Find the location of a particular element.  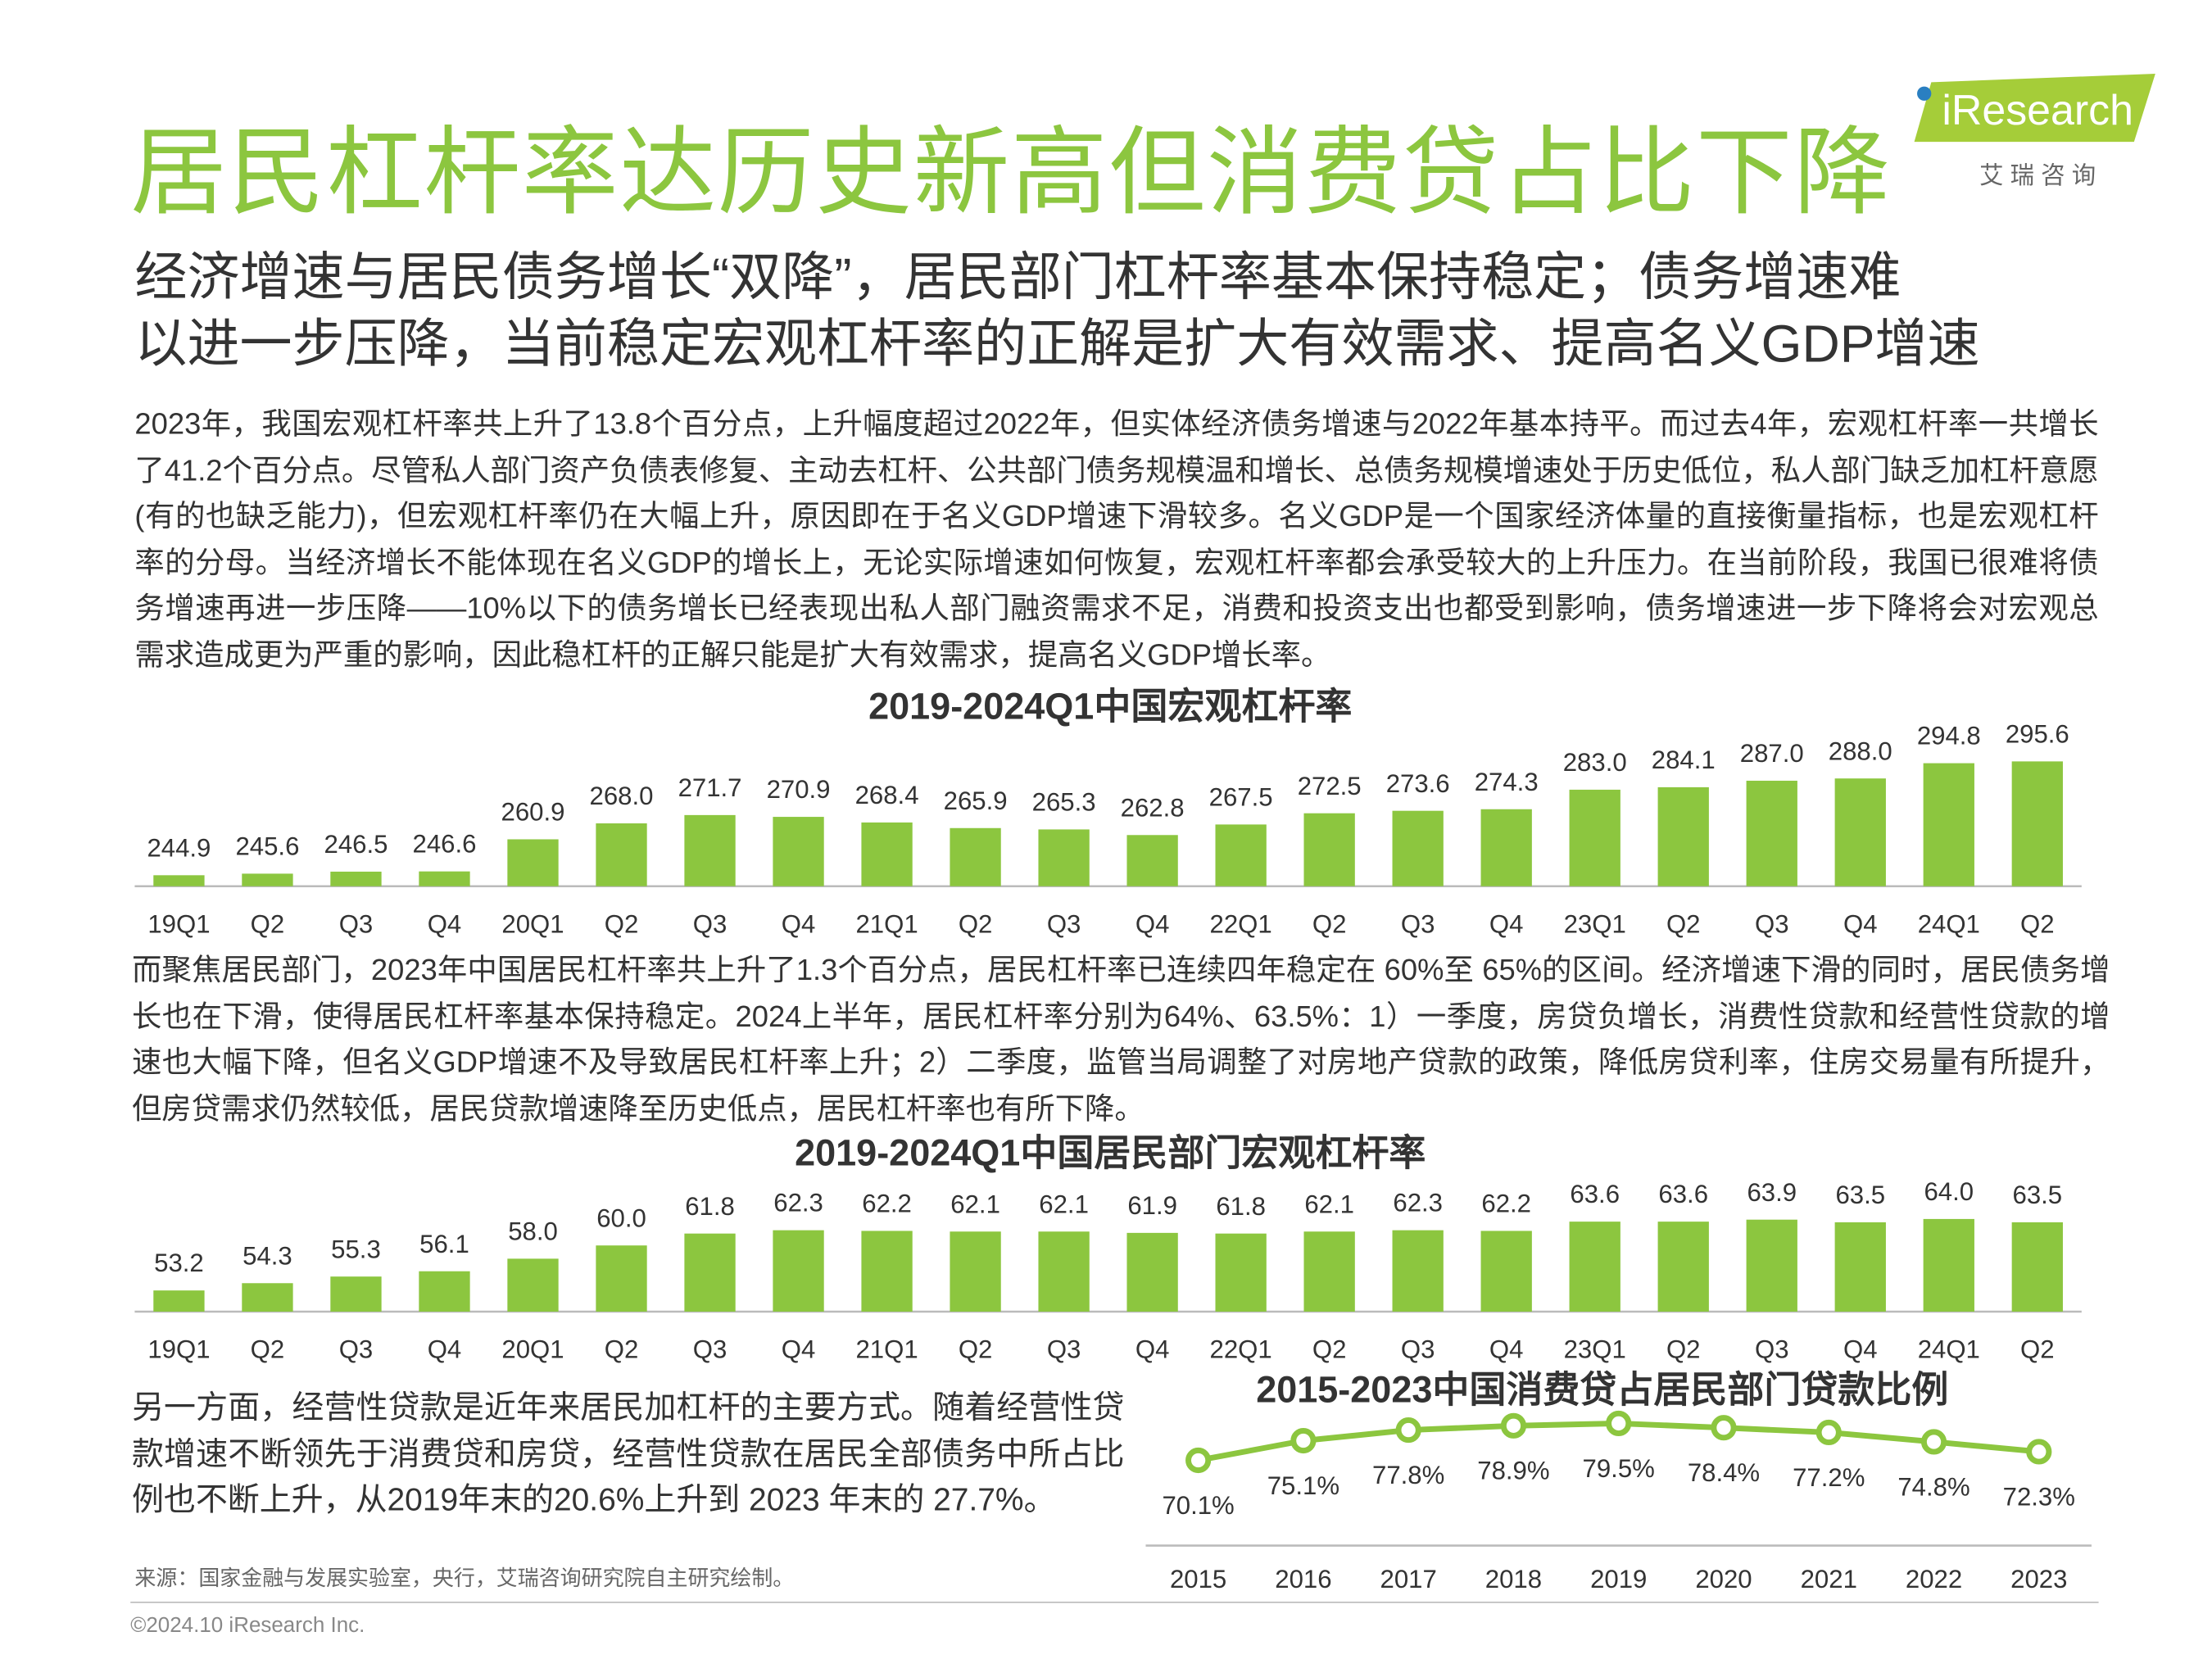

value-label: 72.3% is located at coordinates (2039, 1496).